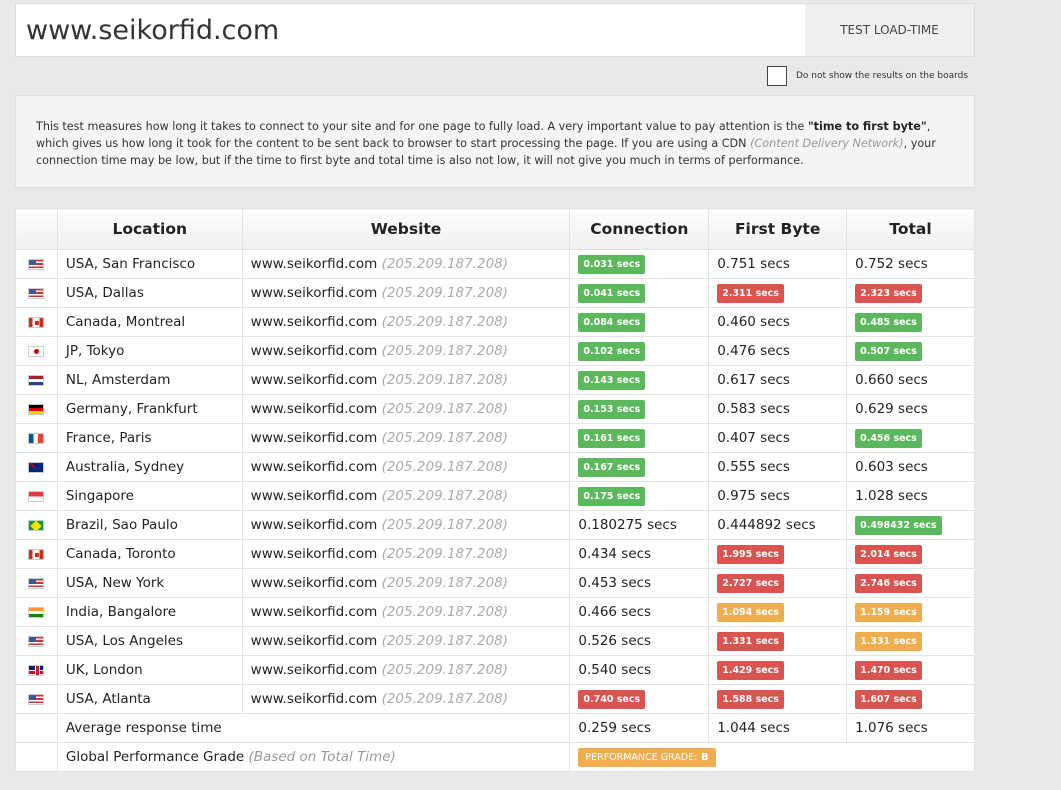 The height and width of the screenshot is (790, 1061). I want to click on total-cell: 1.331 secs, so click(910, 641).